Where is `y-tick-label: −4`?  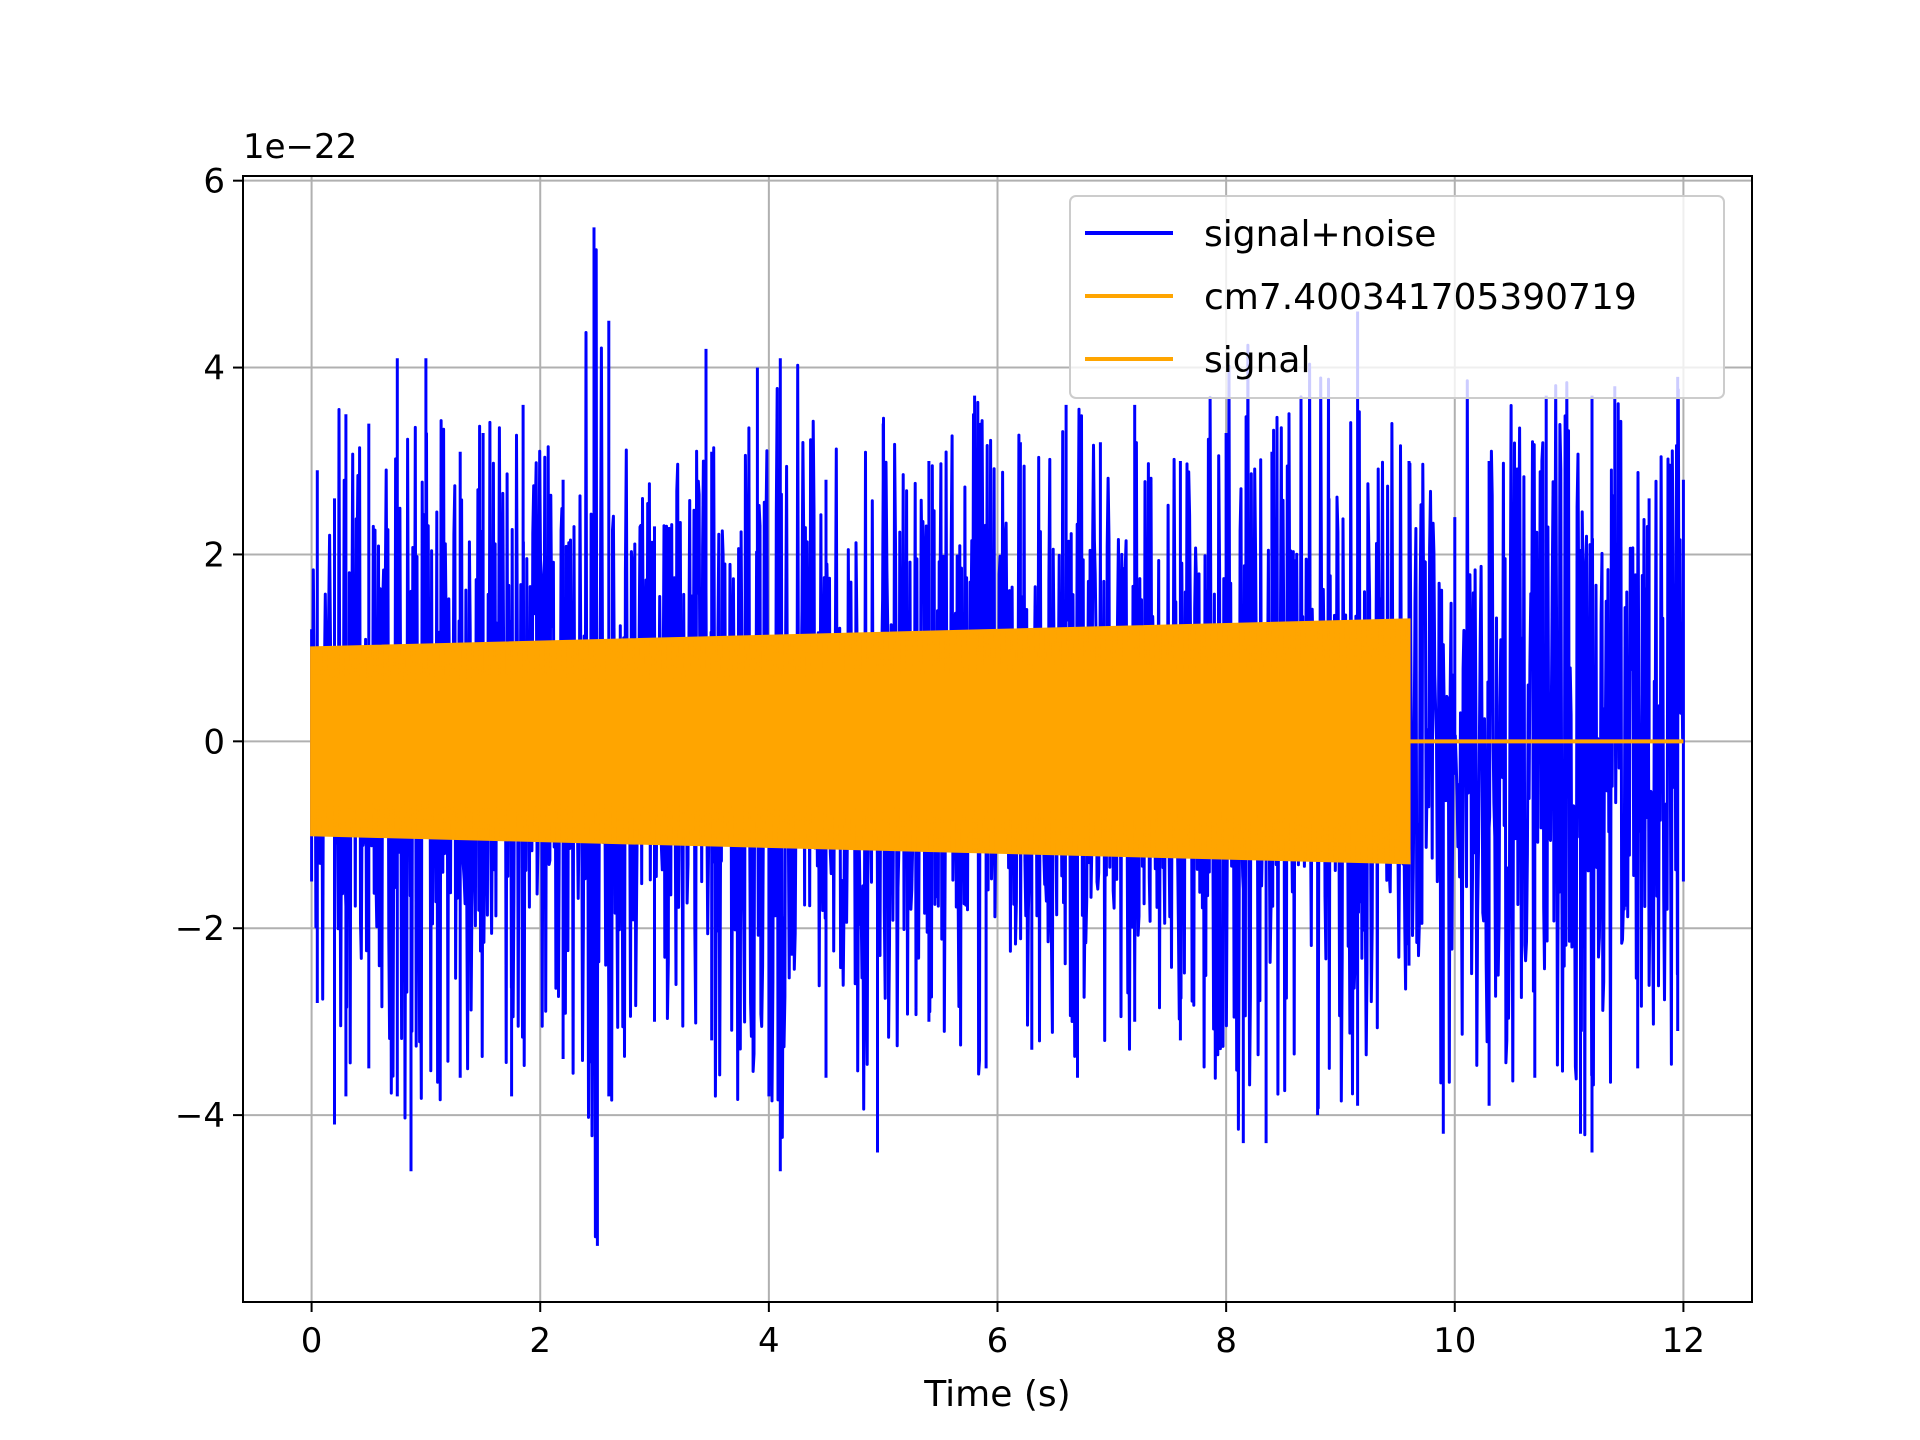 y-tick-label: −4 is located at coordinates (200, 1116).